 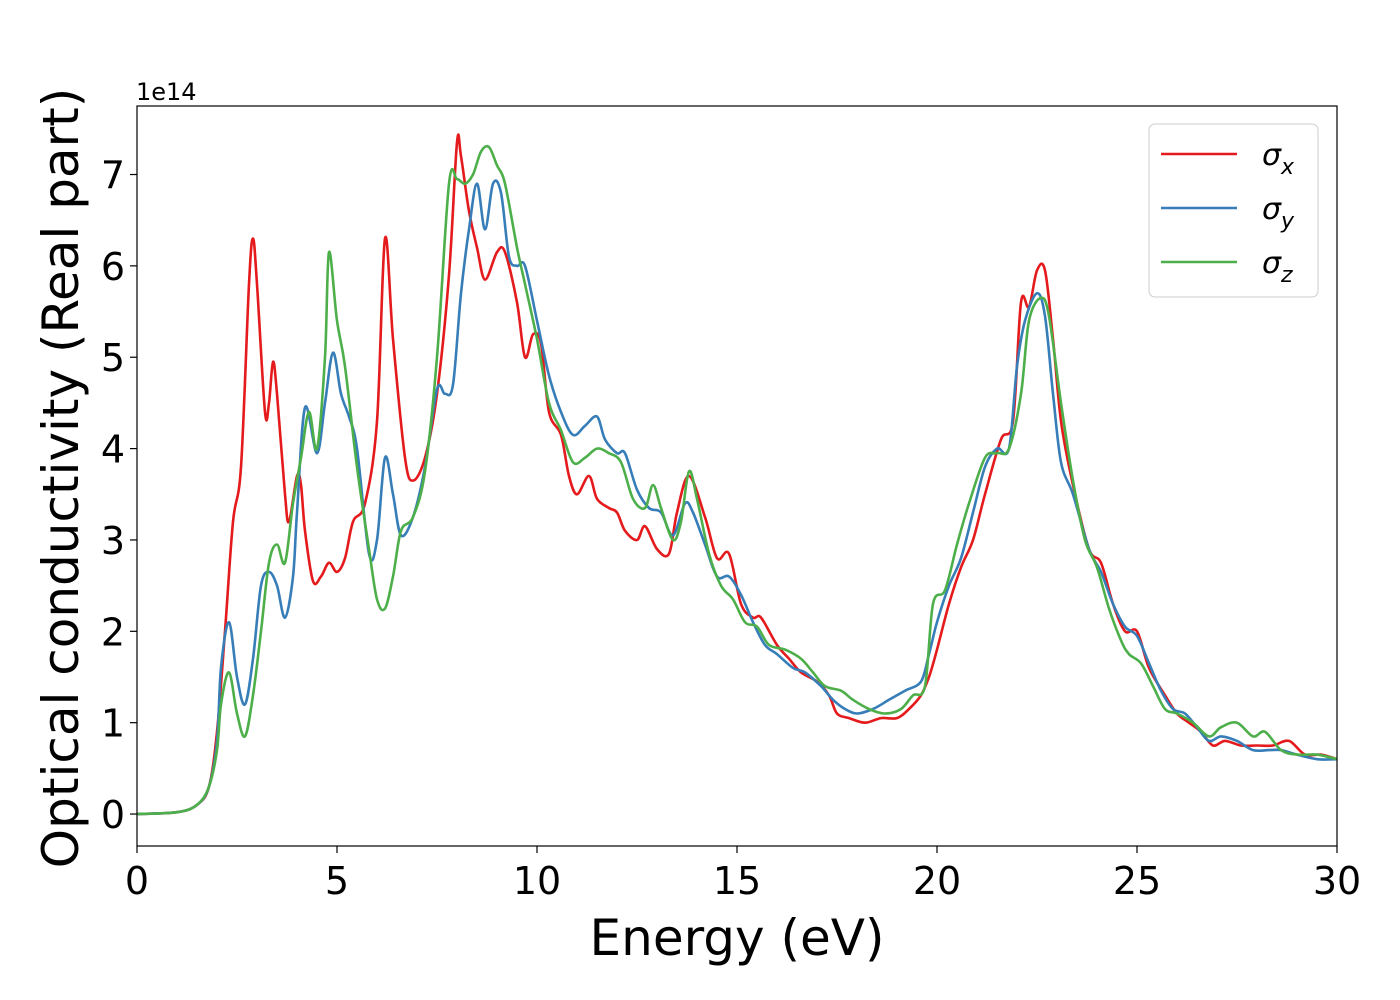 I want to click on x-axis-ticks: 0 5 10 15 20 25 30, so click(x=743, y=874).